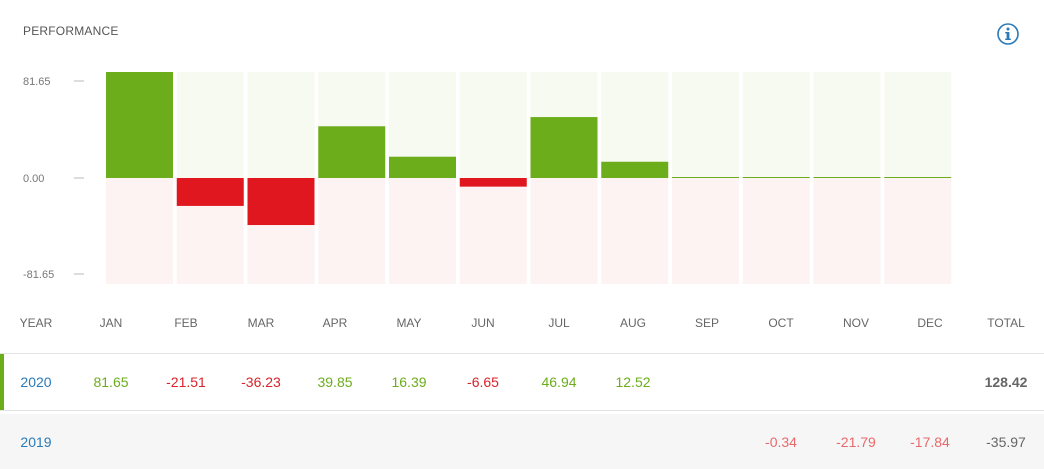 This screenshot has height=469, width=1044. Describe the element at coordinates (635, 169) in the screenshot. I see `bar-aug` at that location.